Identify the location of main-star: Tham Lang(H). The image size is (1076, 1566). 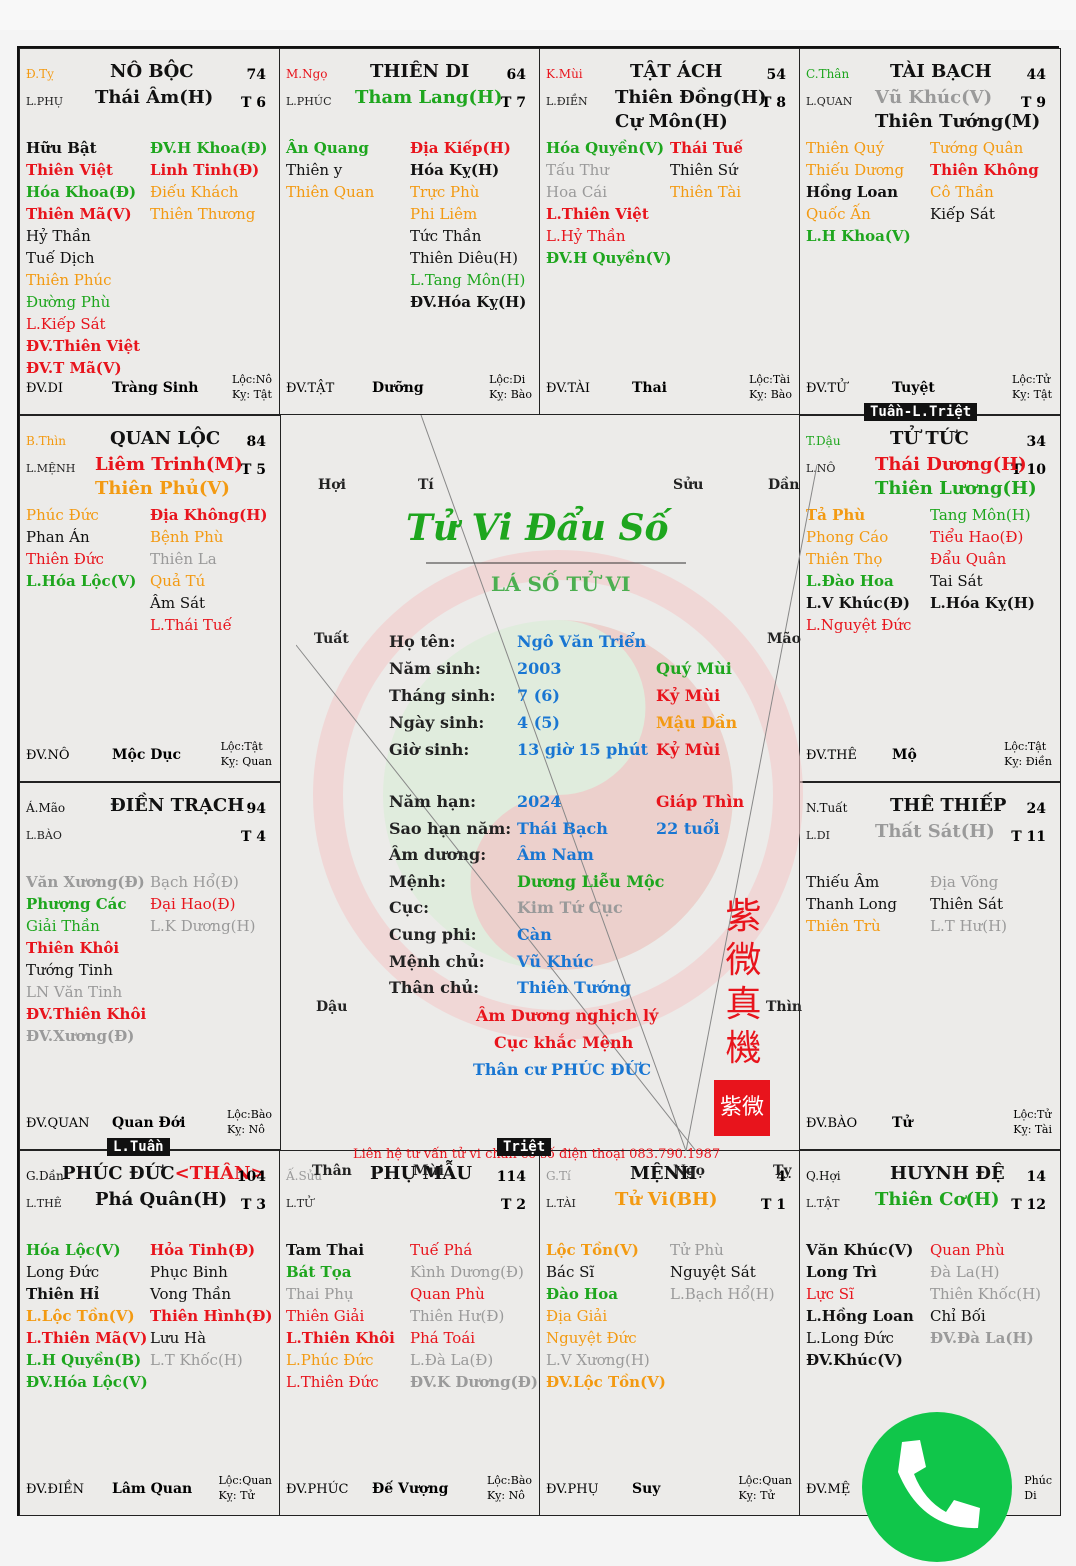
(429, 97).